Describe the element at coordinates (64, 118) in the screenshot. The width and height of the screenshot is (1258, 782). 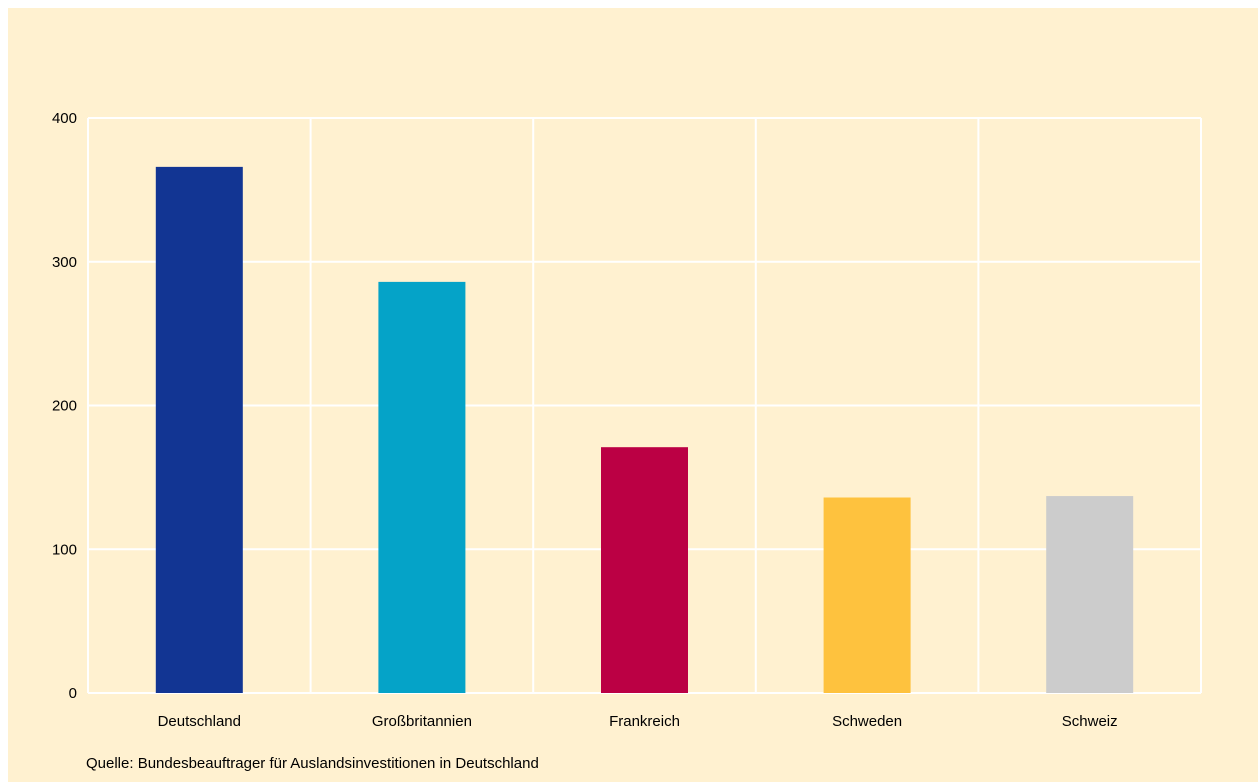
I see `y-tick-label-400: 400` at that location.